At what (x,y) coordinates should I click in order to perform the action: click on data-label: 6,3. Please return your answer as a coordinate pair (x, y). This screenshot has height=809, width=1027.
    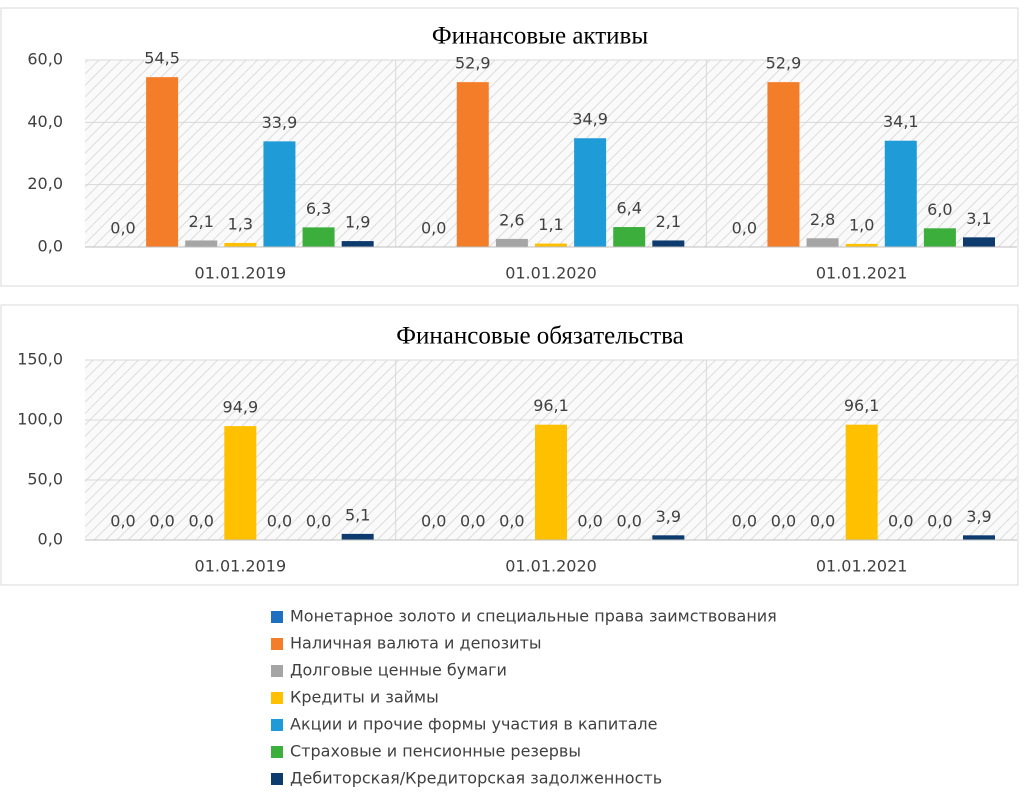
    Looking at the image, I should click on (318, 208).